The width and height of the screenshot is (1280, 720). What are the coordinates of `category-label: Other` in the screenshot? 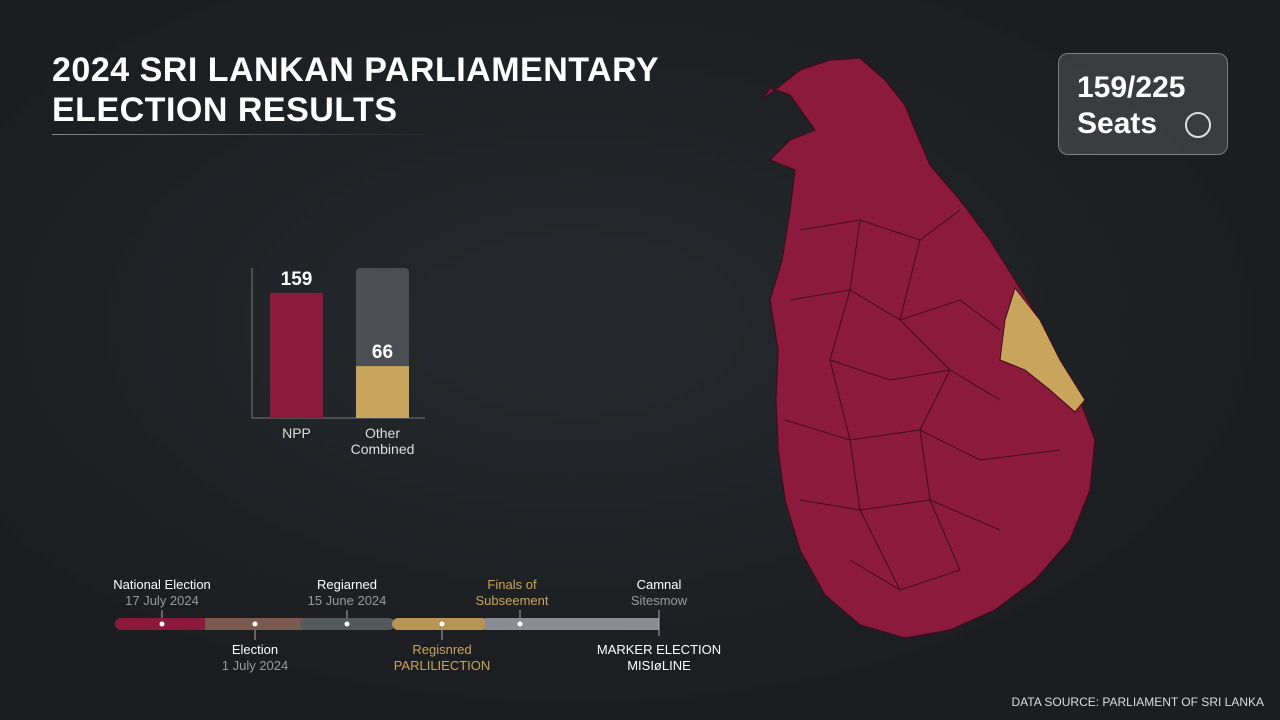 It's located at (382, 433).